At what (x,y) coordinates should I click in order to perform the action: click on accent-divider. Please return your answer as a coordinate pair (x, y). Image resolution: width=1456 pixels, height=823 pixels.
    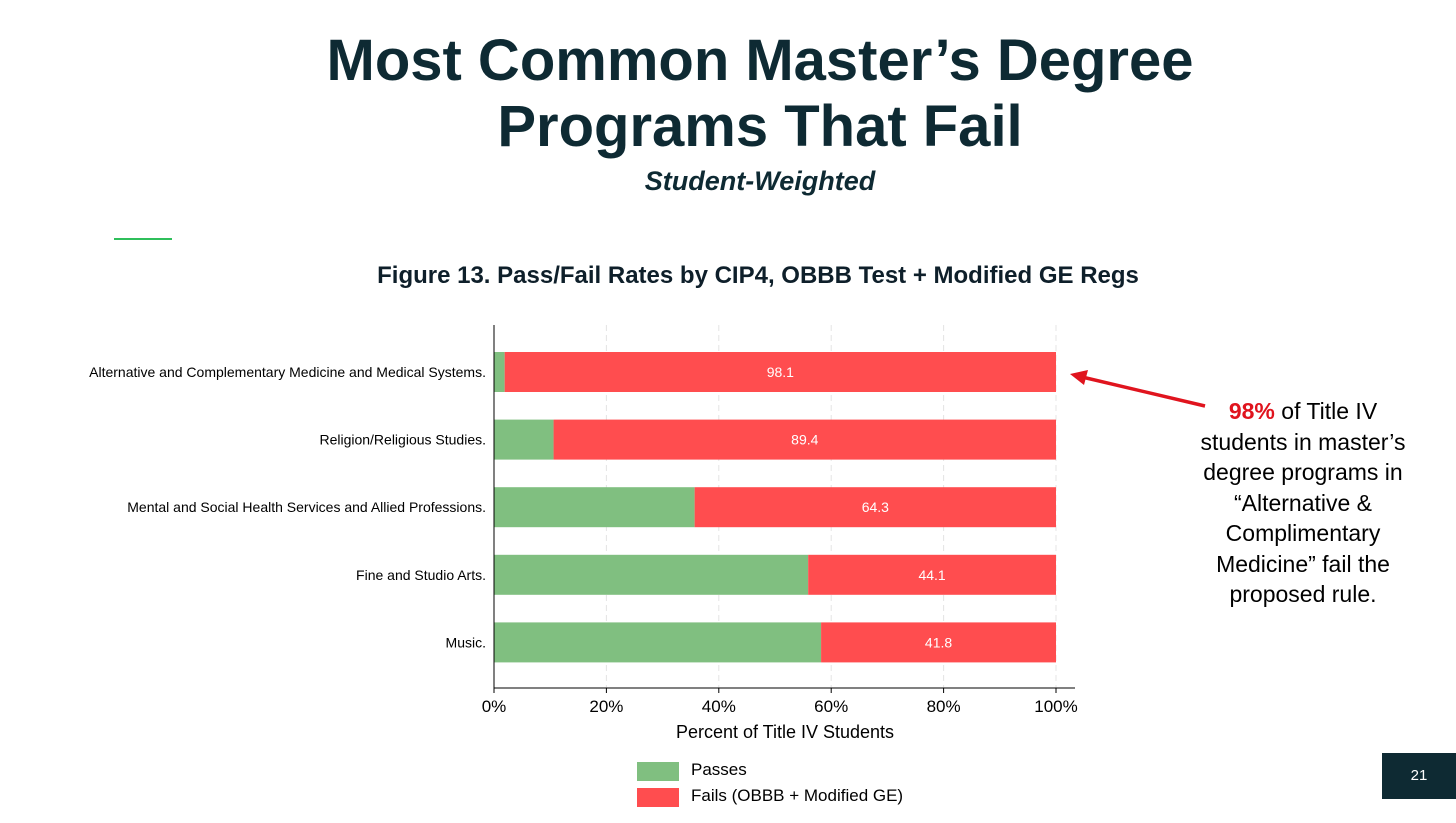
    Looking at the image, I should click on (143, 239).